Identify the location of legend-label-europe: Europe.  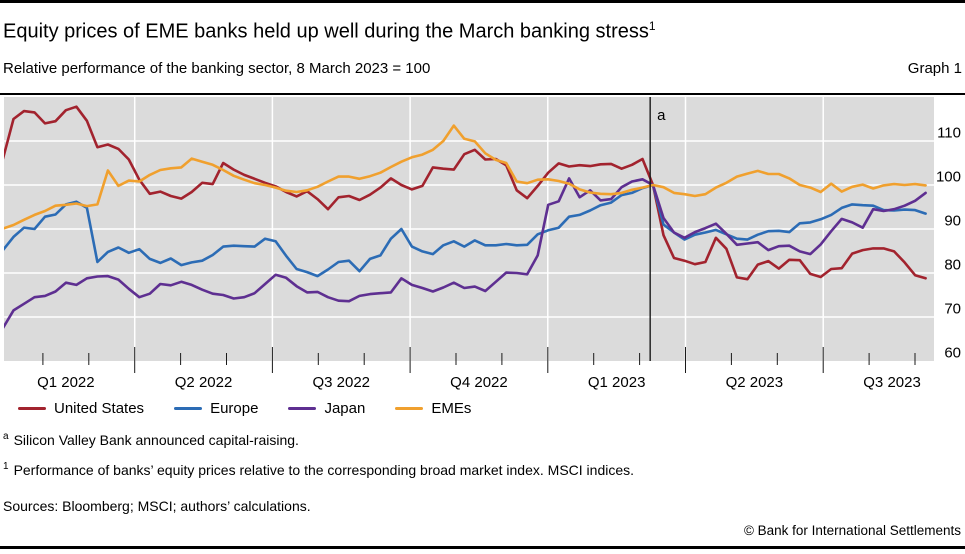
(234, 408).